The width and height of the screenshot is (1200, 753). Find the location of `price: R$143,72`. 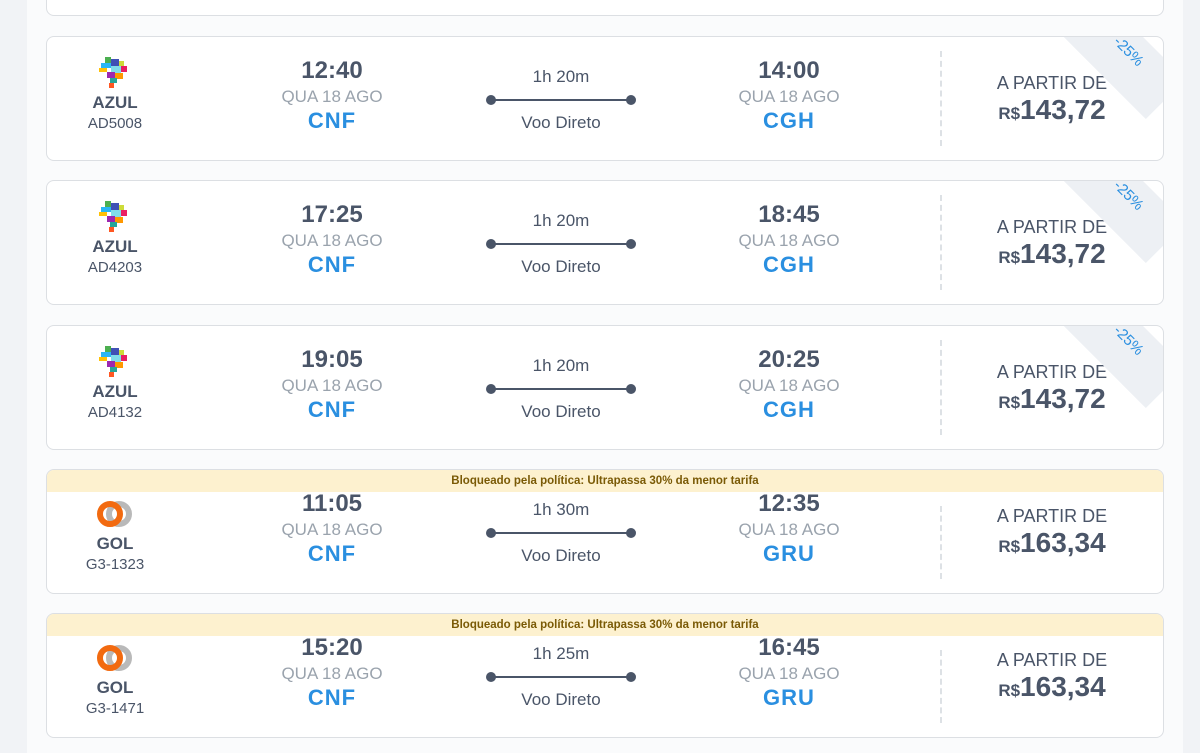

price: R$143,72 is located at coordinates (1052, 110).